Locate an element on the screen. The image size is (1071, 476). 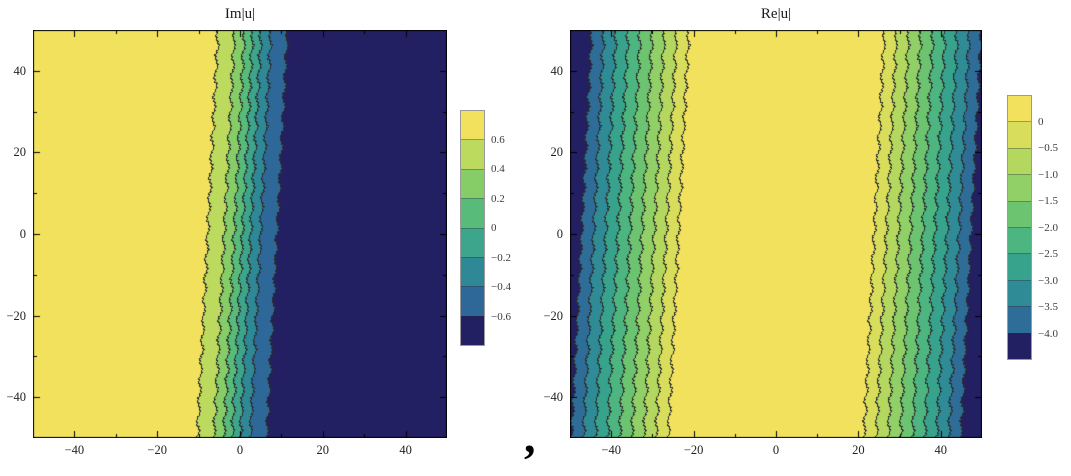
legend-label: −0.4 is located at coordinates (501, 287).